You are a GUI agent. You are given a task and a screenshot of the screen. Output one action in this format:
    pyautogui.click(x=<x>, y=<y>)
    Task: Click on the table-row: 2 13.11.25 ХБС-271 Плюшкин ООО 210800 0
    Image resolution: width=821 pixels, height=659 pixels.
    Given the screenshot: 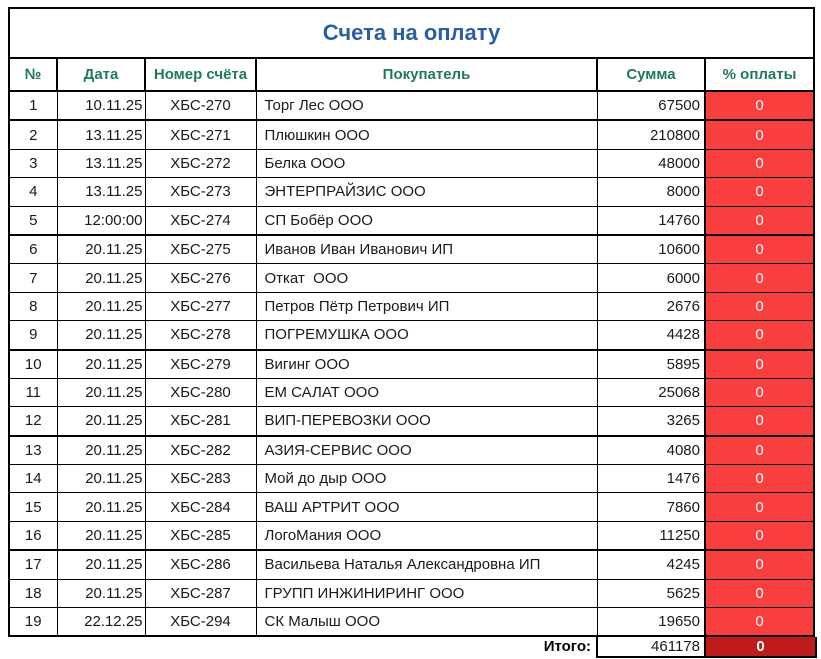 What is the action you would take?
    pyautogui.click(x=411, y=134)
    